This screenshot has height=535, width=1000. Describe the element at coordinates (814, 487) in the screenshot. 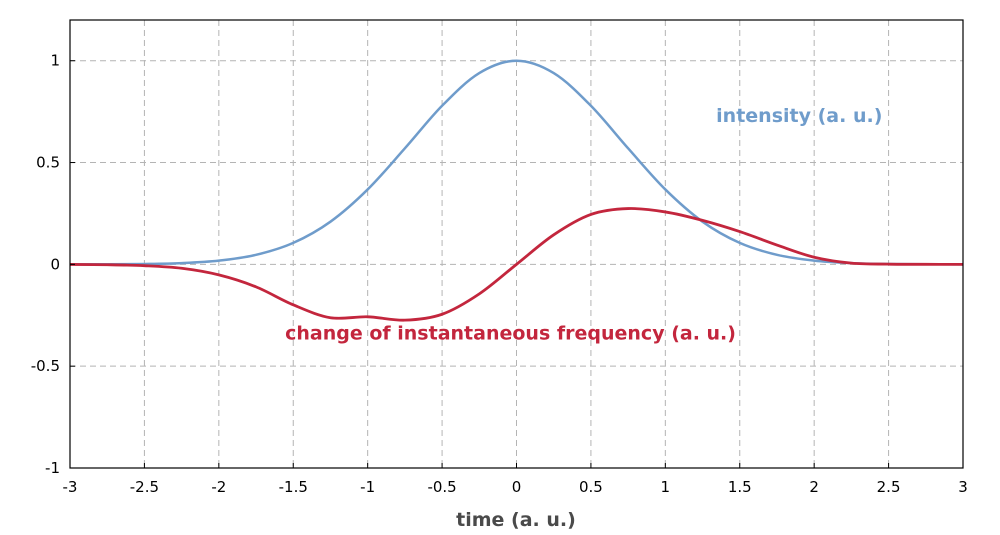

I see `x-tick-label: 2` at that location.